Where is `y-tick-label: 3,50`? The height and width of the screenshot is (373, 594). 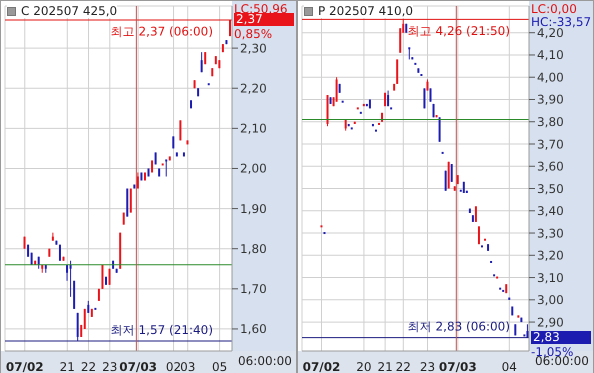
y-tick-label: 3,50 is located at coordinates (550, 189).